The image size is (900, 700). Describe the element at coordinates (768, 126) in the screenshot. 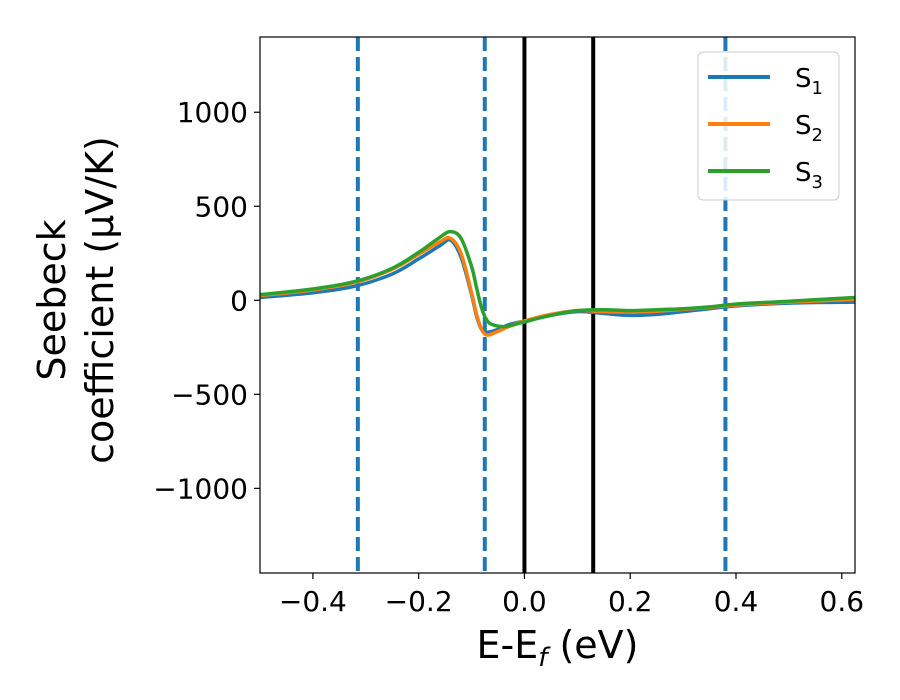

I see `legend: S1 S2 S3` at that location.